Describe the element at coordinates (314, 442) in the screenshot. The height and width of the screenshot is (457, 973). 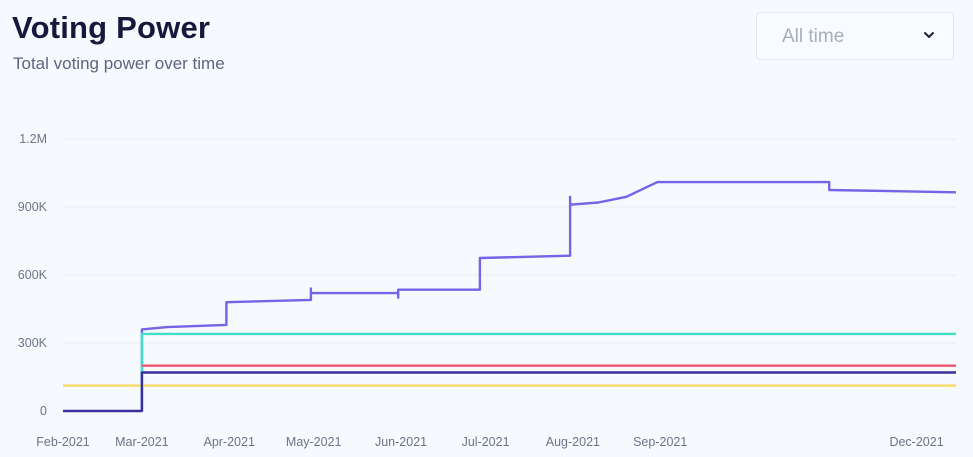
I see `x-tick-label: May-2021` at that location.